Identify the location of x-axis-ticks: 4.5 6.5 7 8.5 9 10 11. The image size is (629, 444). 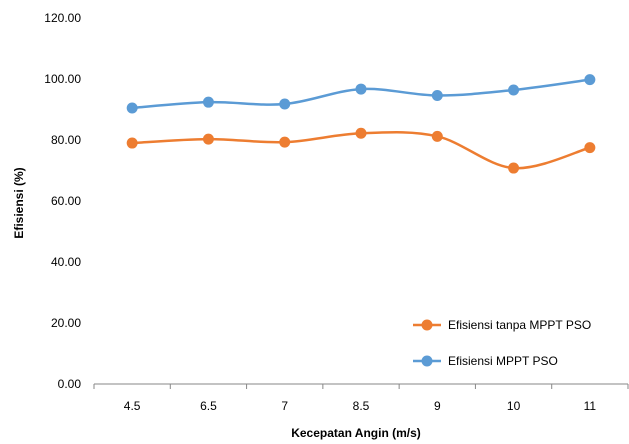
(361, 398).